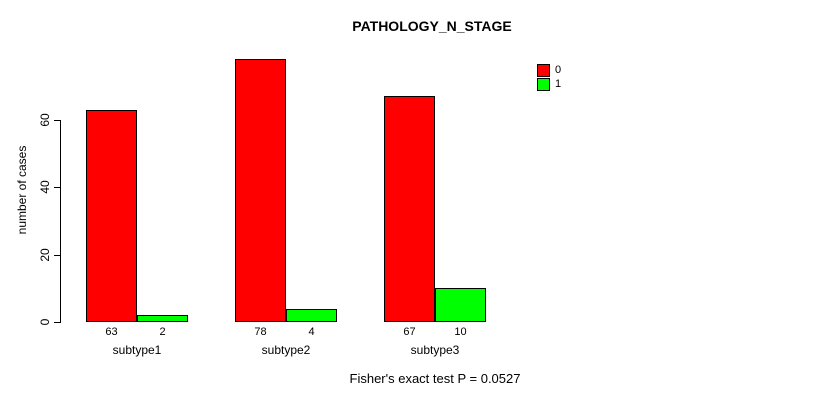 The width and height of the screenshot is (840, 400). I want to click on legend-swatch-red, so click(543, 70).